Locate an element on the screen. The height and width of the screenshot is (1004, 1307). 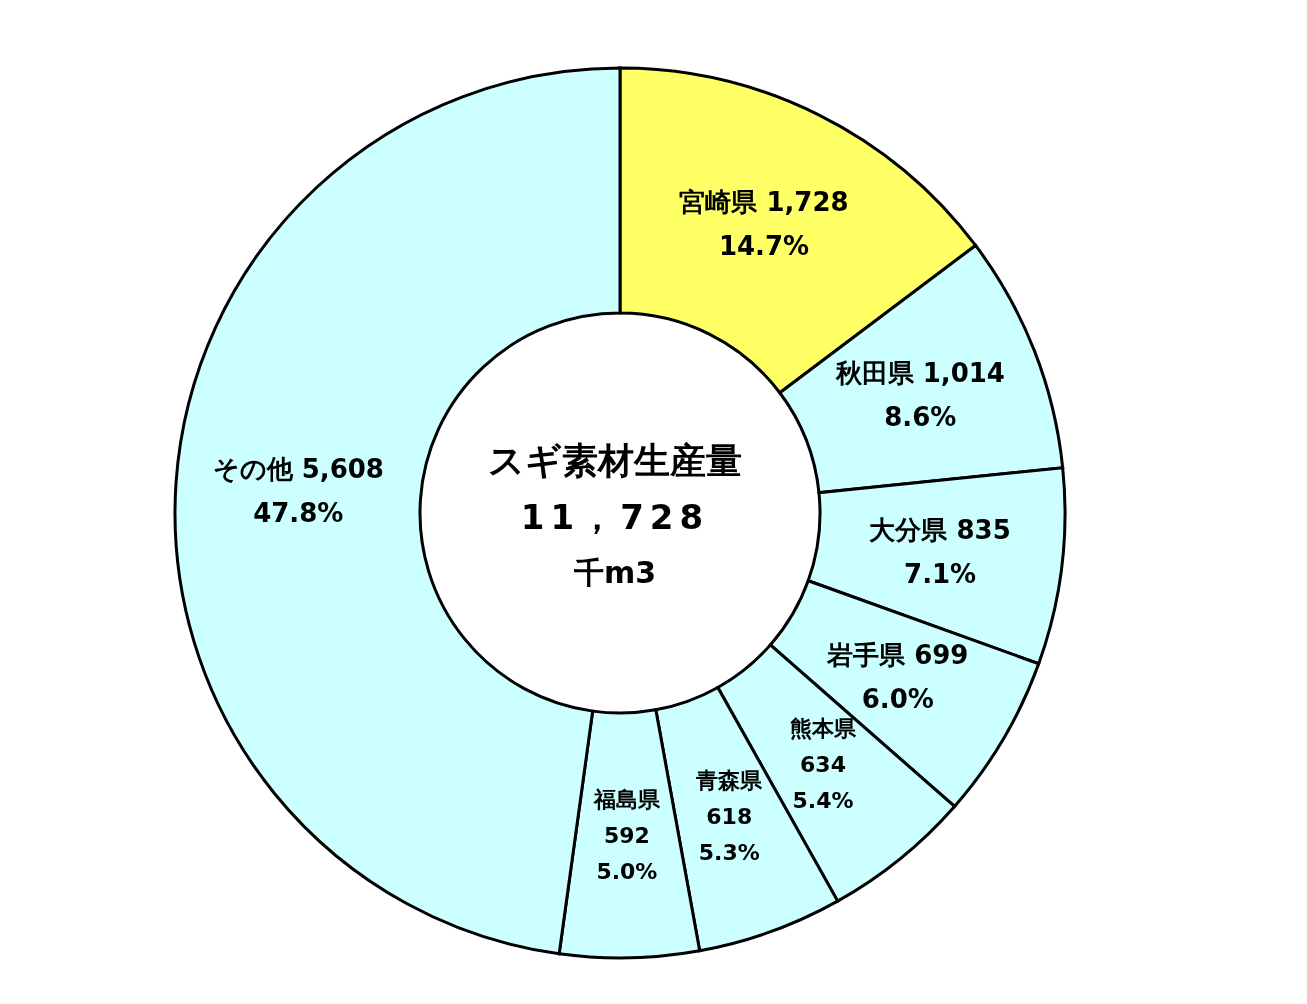
slice-label: 秋田県 1,014 8.6% is located at coordinates (919, 395).